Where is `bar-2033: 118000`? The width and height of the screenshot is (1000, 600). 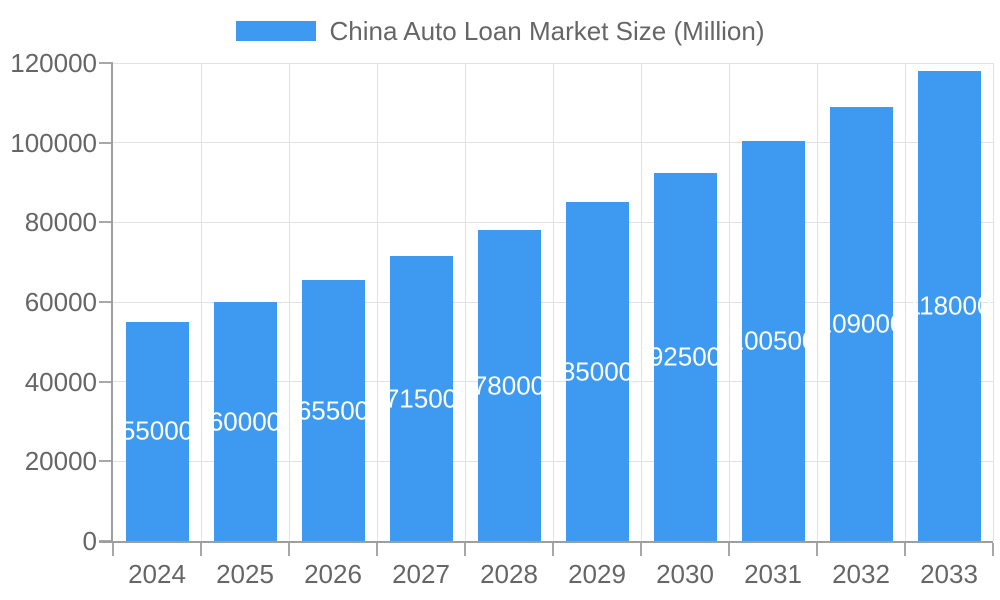 bar-2033: 118000 is located at coordinates (949, 305).